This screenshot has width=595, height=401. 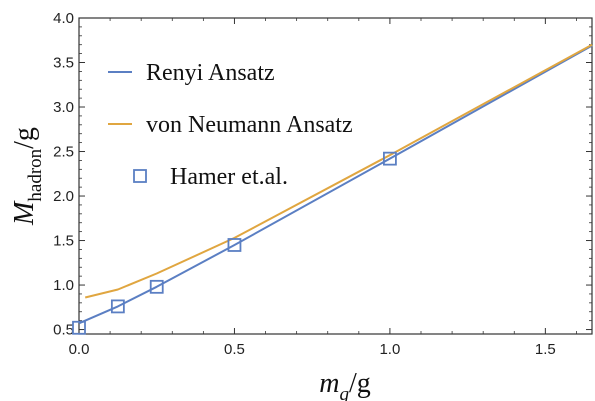 I want to click on legend-swatch-hamer-et-al, so click(x=140, y=176).